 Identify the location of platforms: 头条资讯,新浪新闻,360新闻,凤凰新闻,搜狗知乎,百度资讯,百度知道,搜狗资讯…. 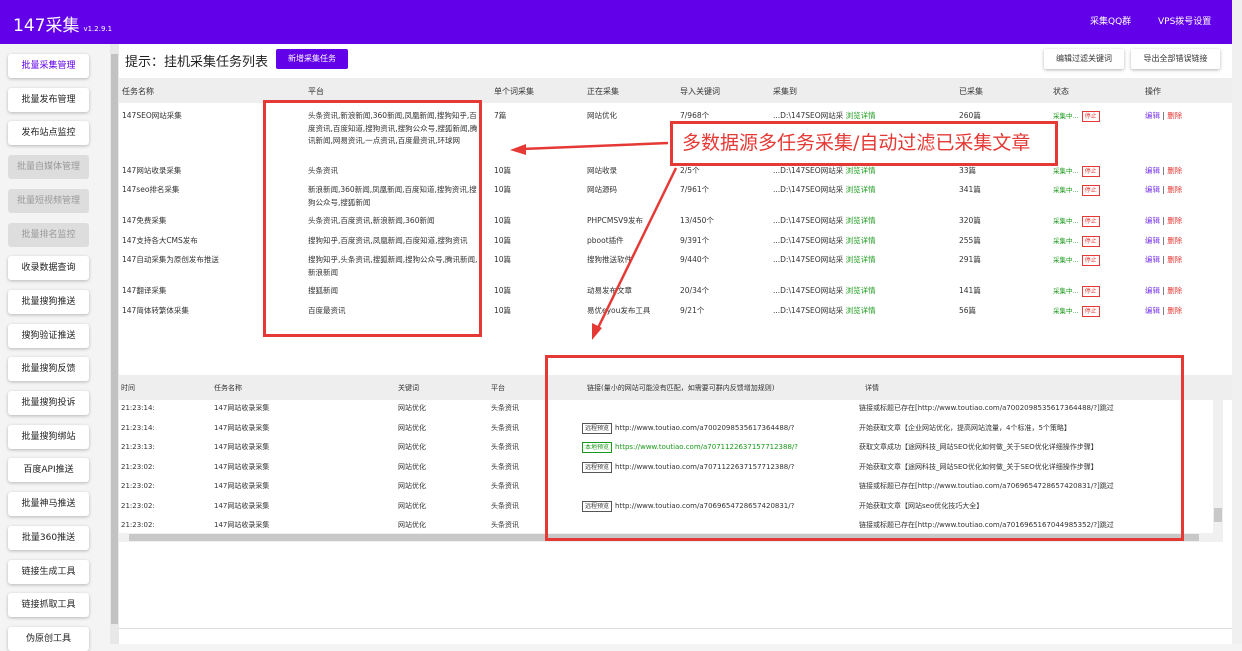
(393, 128).